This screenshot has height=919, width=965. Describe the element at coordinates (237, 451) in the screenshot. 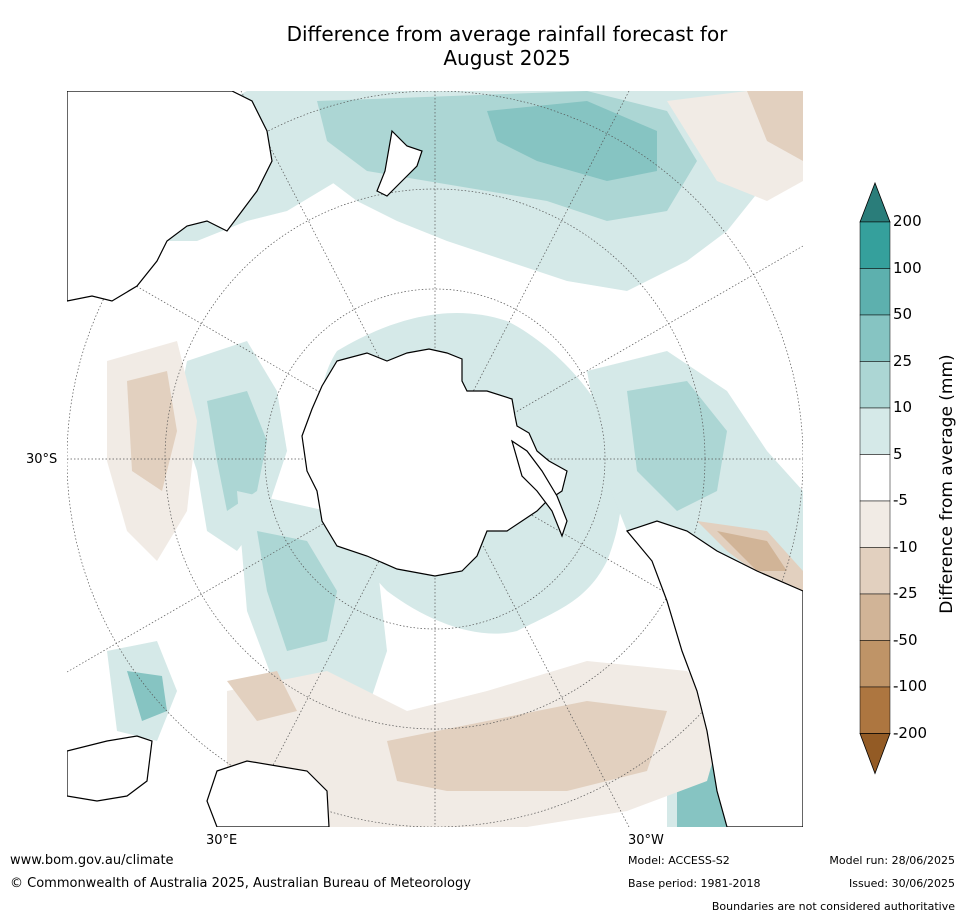

I see `wet-region-west-core` at that location.